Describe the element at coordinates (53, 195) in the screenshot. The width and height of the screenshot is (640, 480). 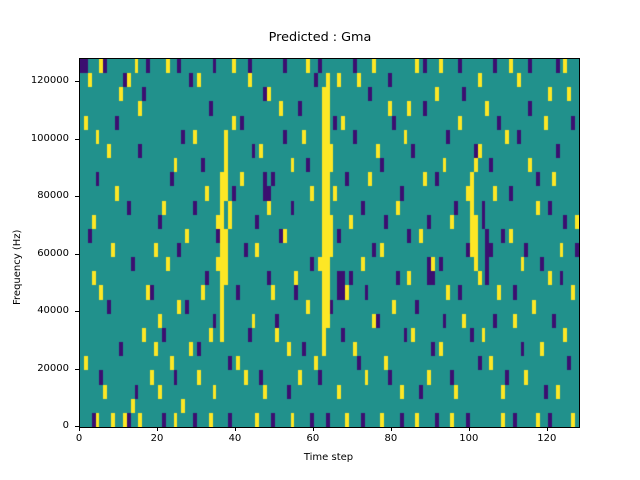
I see `y-tick-label: 80000` at that location.